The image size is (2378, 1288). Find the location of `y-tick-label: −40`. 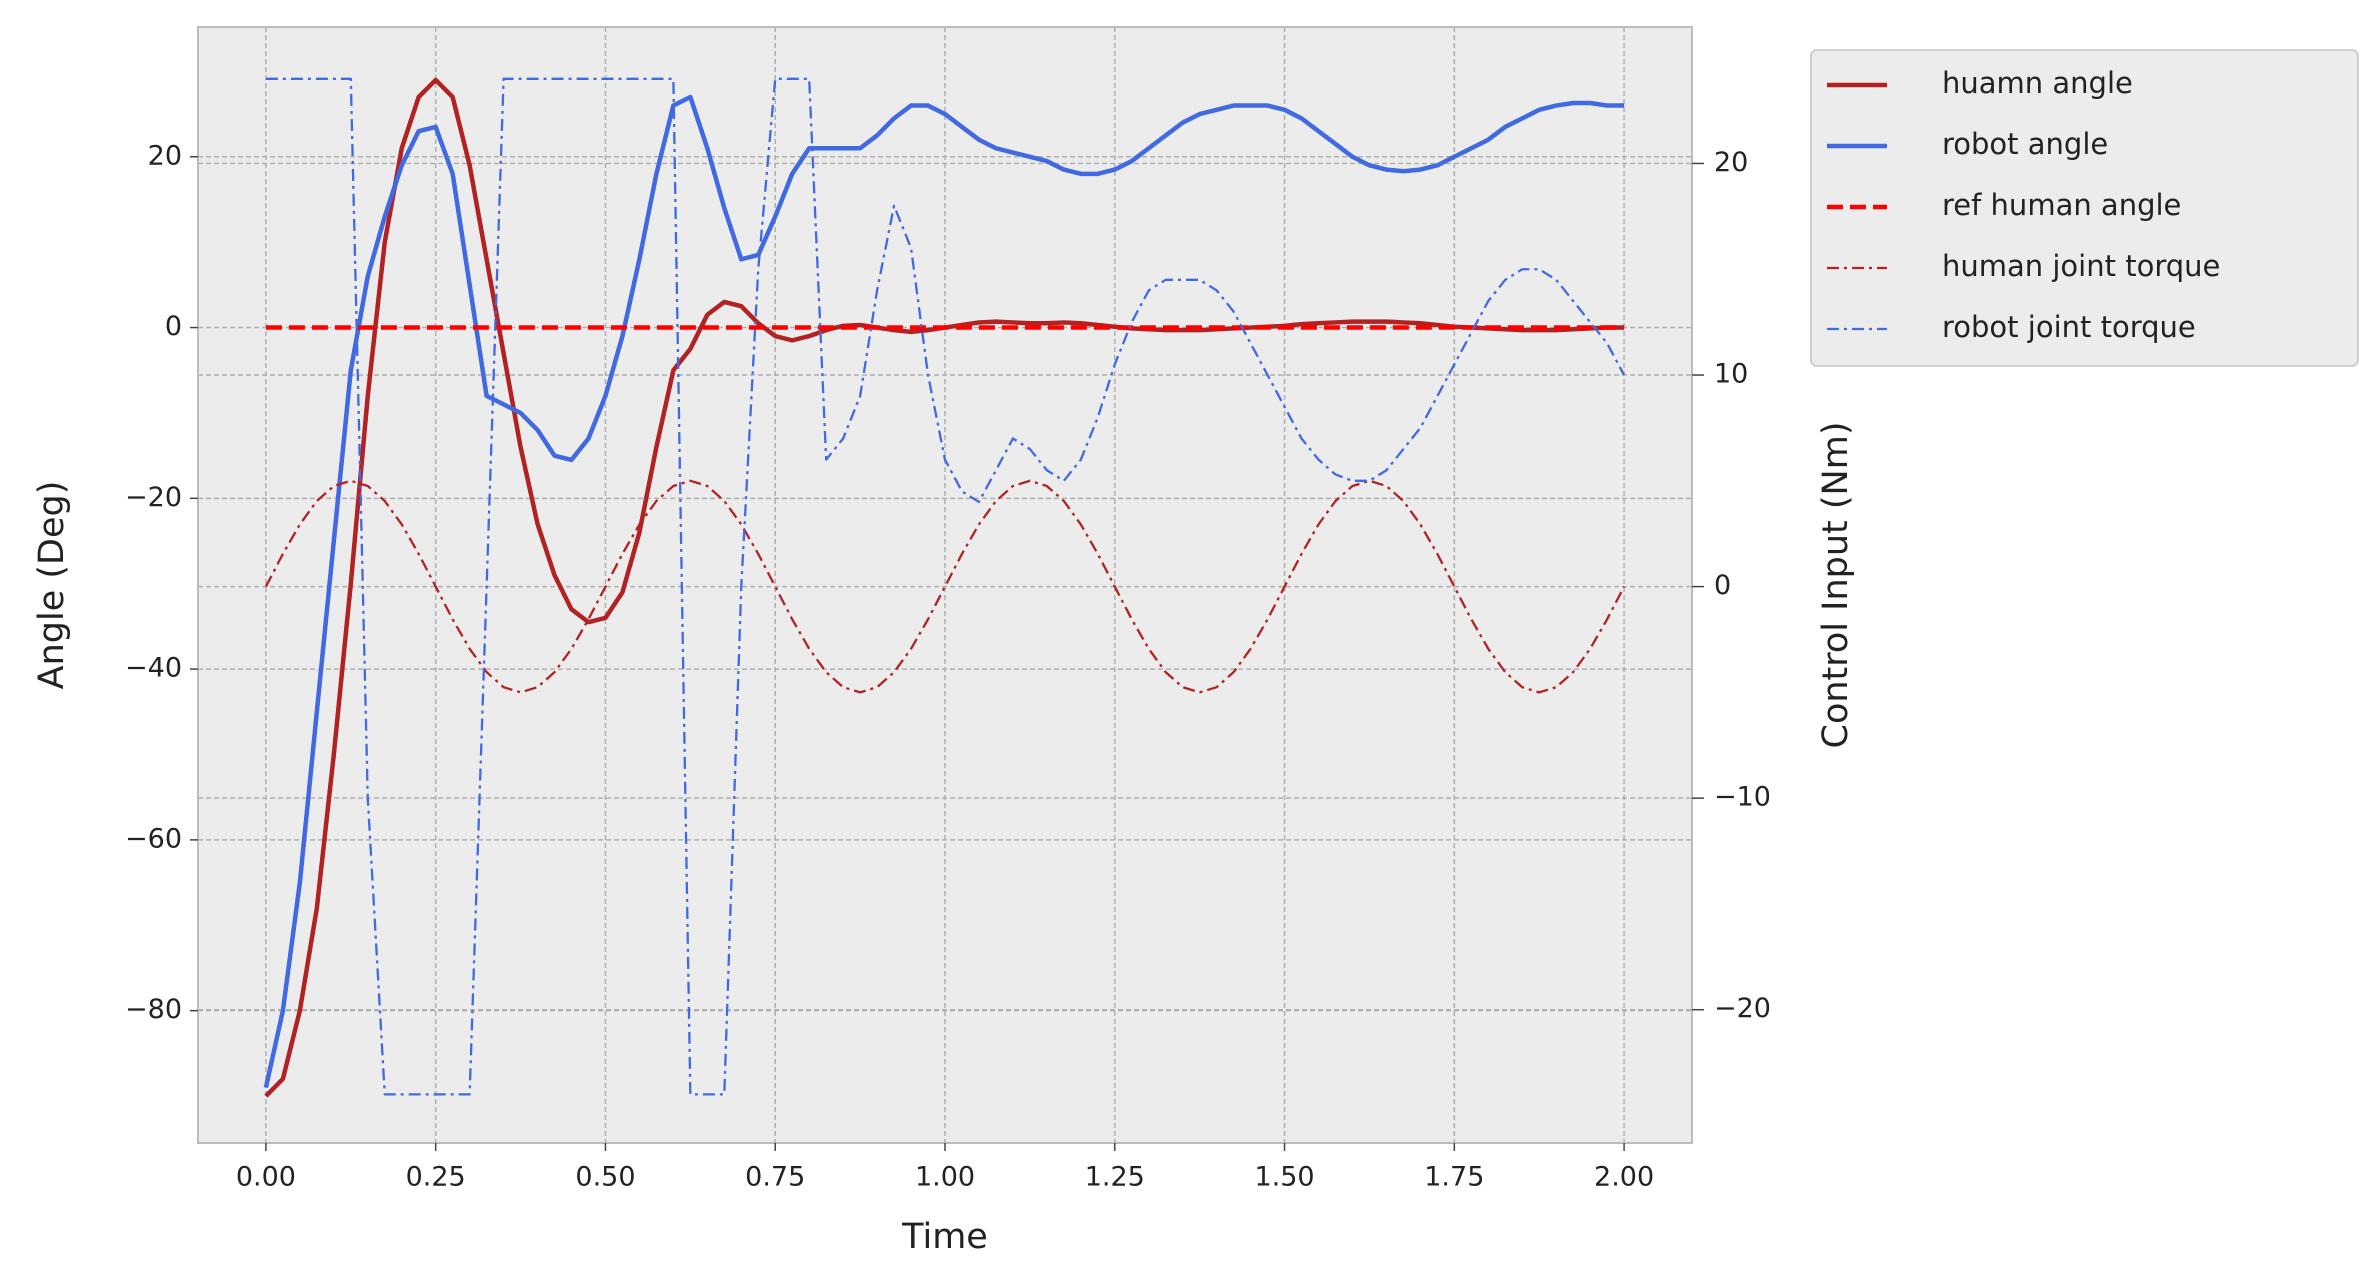

y-tick-label: −40 is located at coordinates (153, 668).